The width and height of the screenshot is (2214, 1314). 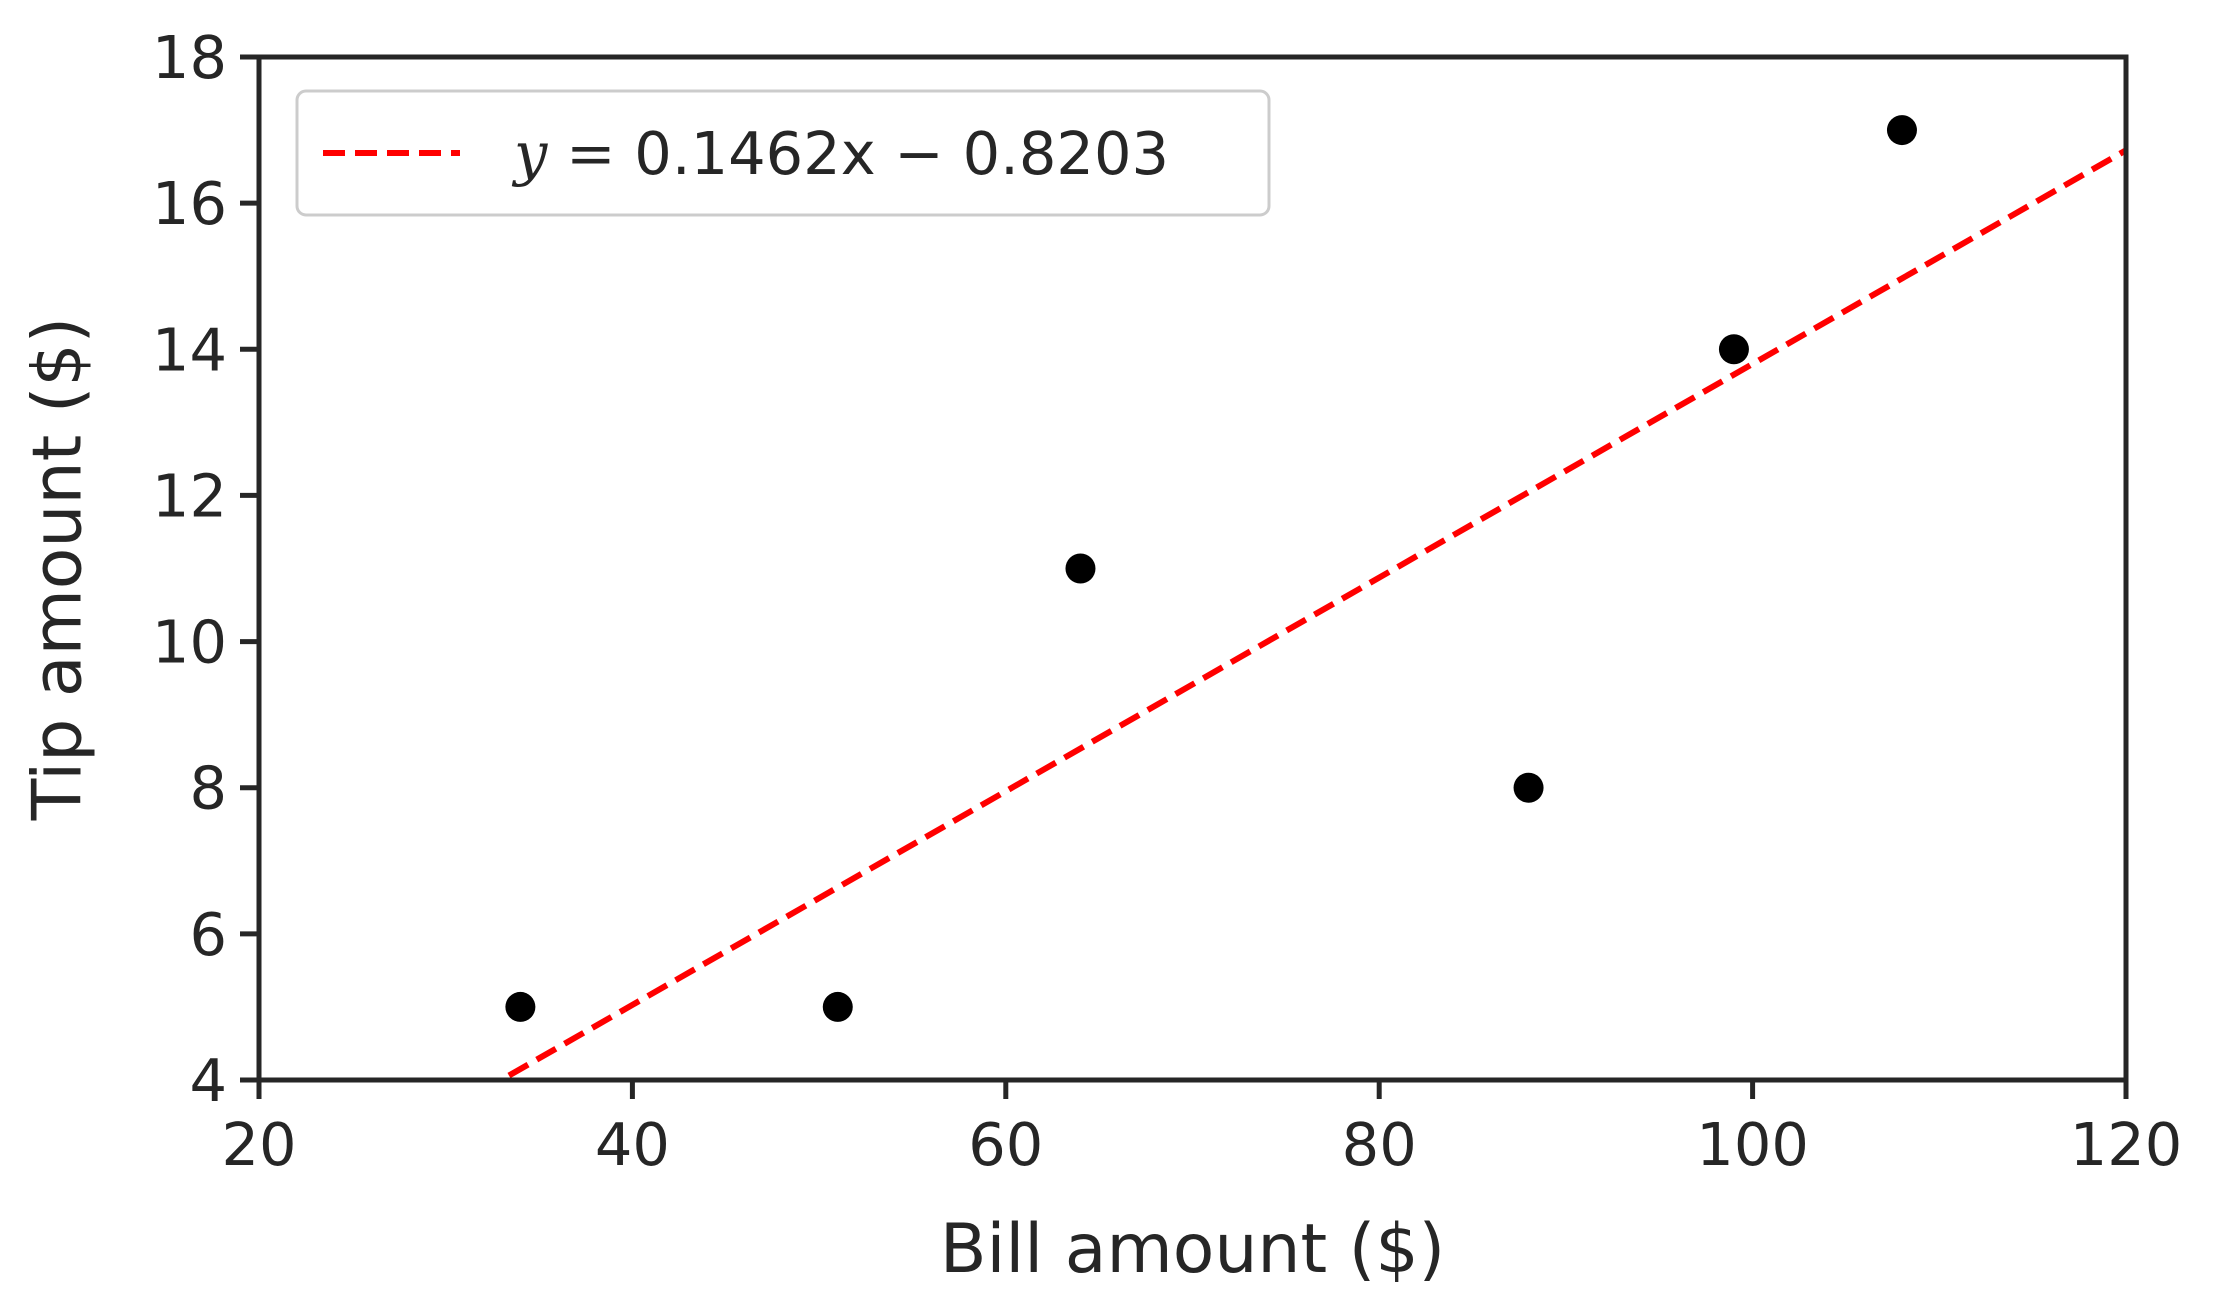 What do you see at coordinates (208, 934) in the screenshot?
I see `y-tick-label: 6` at bounding box center [208, 934].